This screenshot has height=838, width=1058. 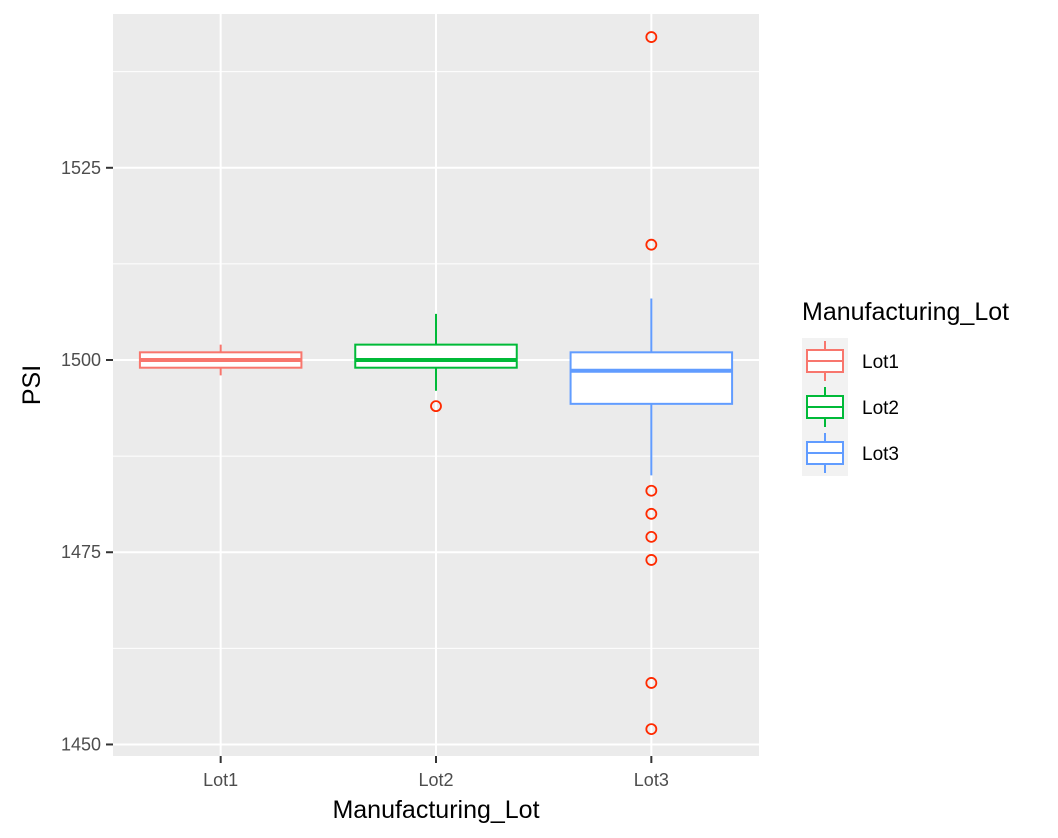 I want to click on boxes, so click(x=436, y=387).